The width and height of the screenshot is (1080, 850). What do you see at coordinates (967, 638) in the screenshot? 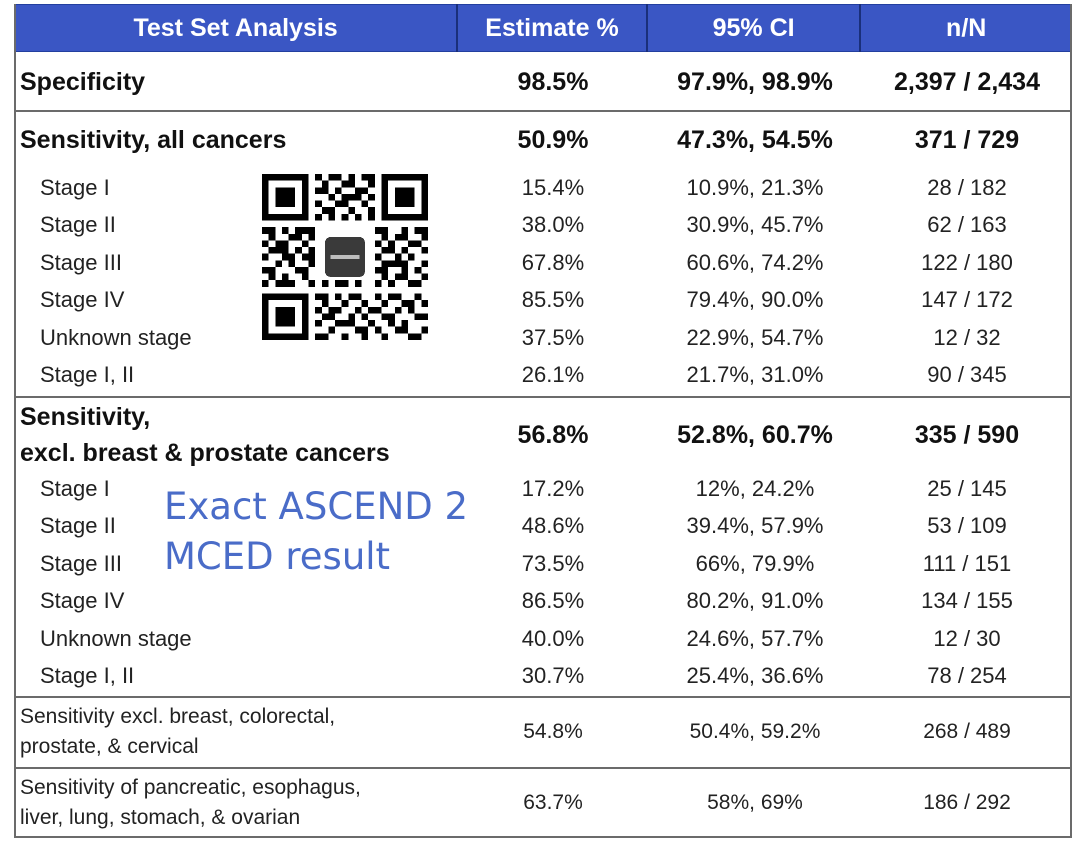
I see `row-n: 12 / 30` at bounding box center [967, 638].